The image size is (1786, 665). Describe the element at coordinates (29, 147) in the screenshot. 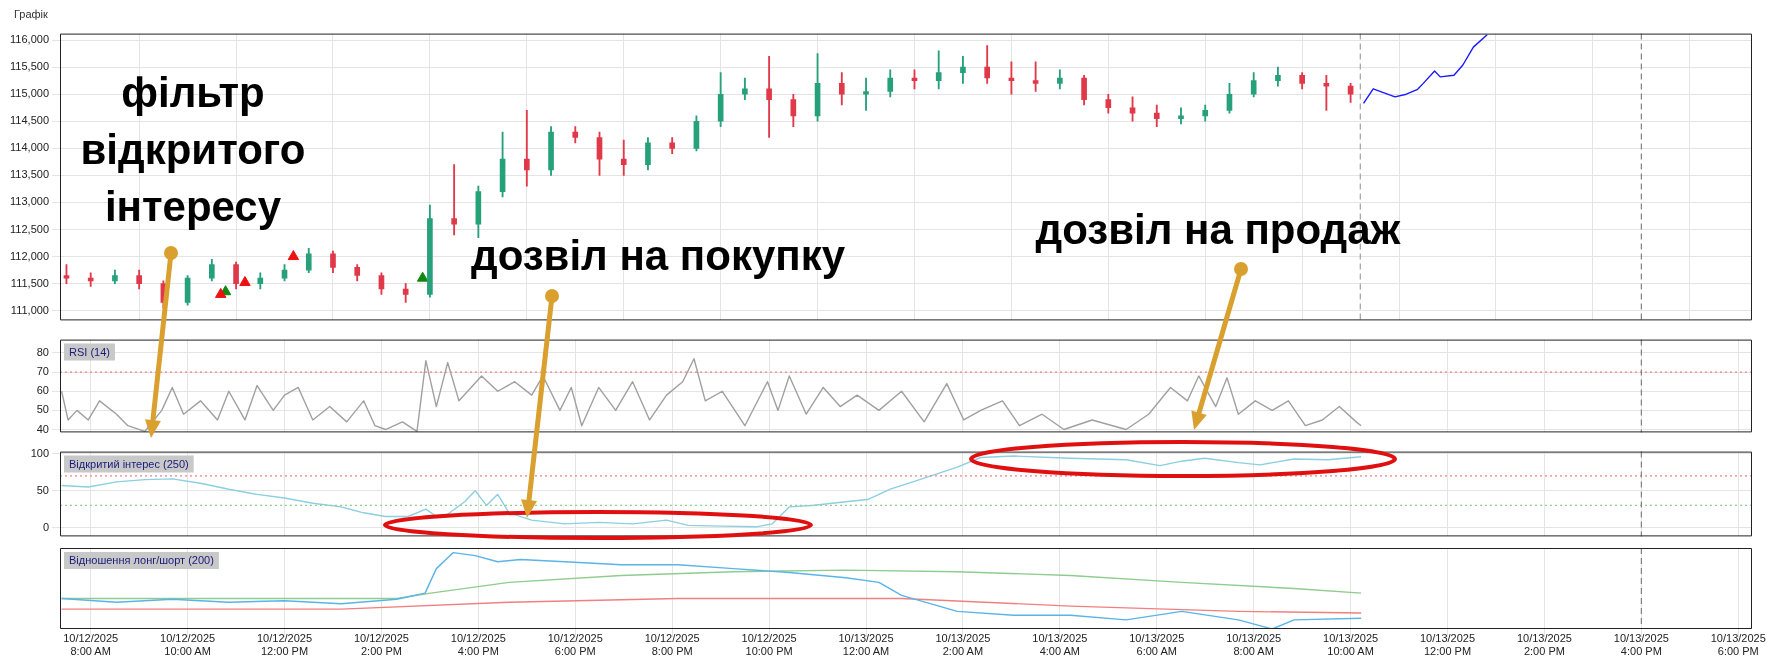

I see `y-tick-label: 114,000` at that location.